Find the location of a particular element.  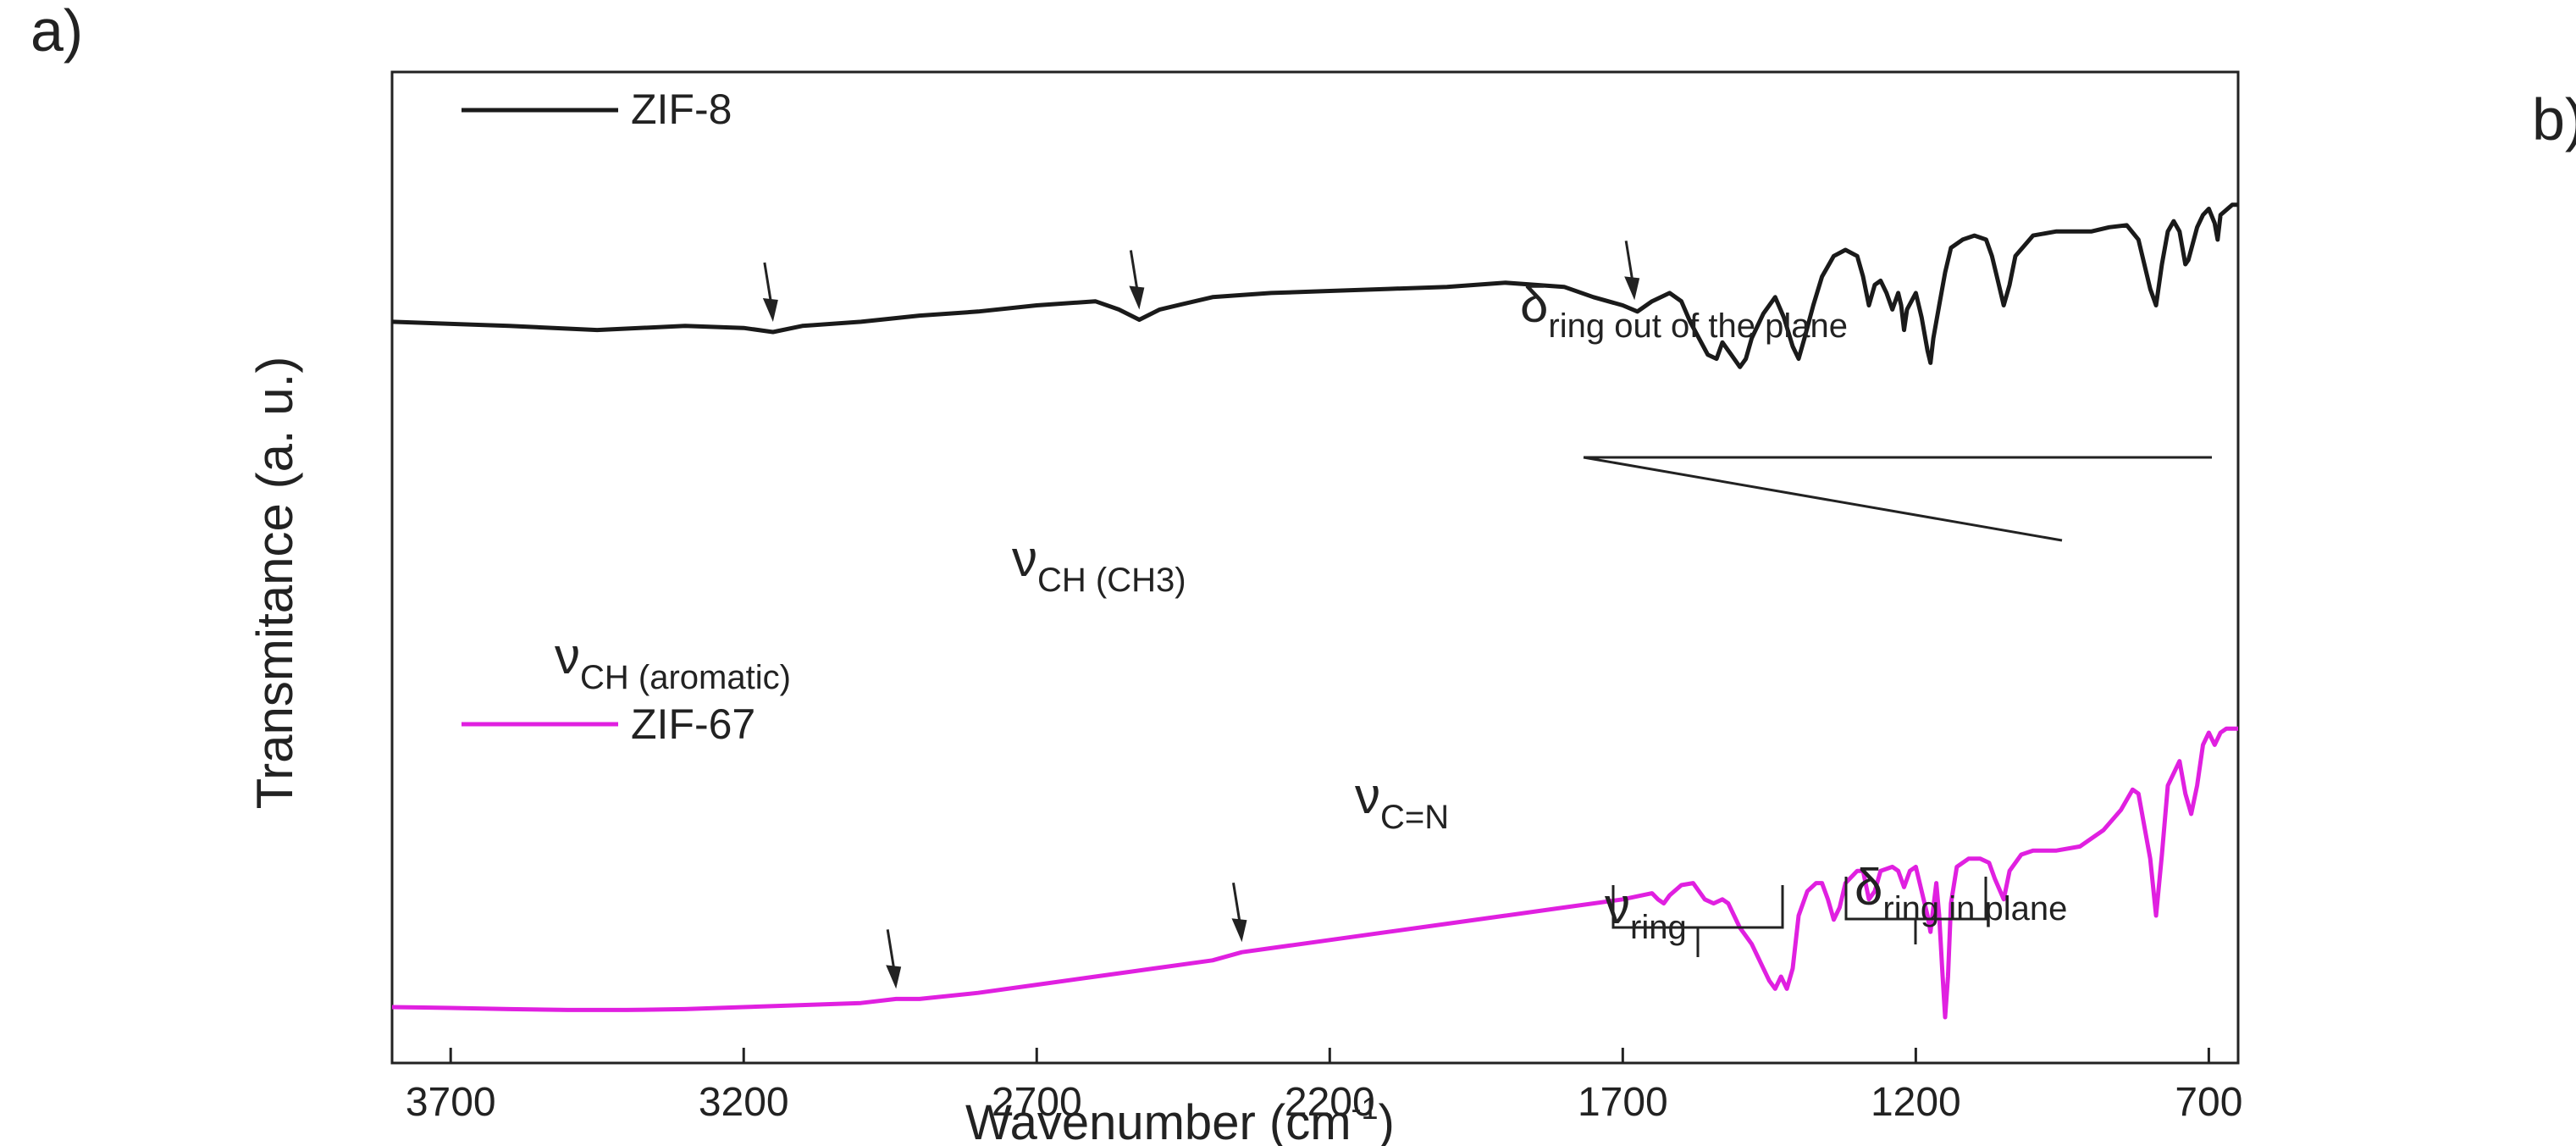

x-tick-label: 700 is located at coordinates (2208, 1102).